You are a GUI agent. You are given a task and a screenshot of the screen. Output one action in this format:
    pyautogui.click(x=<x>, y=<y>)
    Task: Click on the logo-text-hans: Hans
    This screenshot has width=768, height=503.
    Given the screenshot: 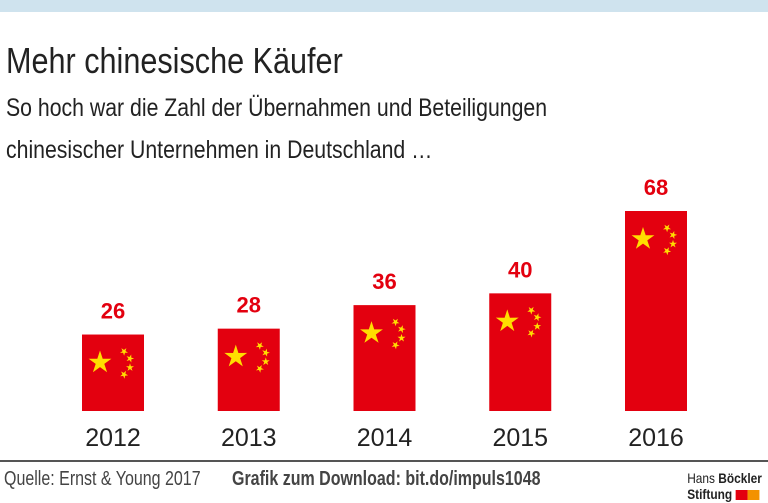 What is the action you would take?
    pyautogui.click(x=701, y=478)
    